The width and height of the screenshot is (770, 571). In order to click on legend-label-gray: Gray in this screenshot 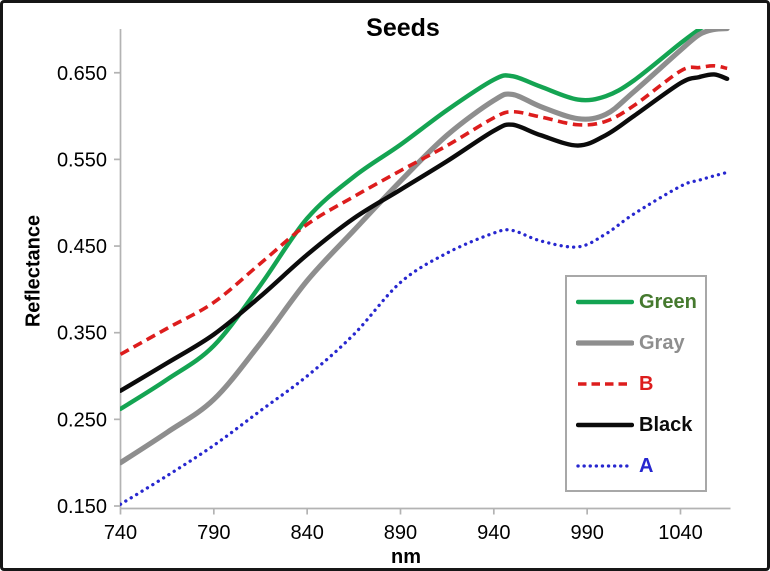, I will do `click(662, 342)`.